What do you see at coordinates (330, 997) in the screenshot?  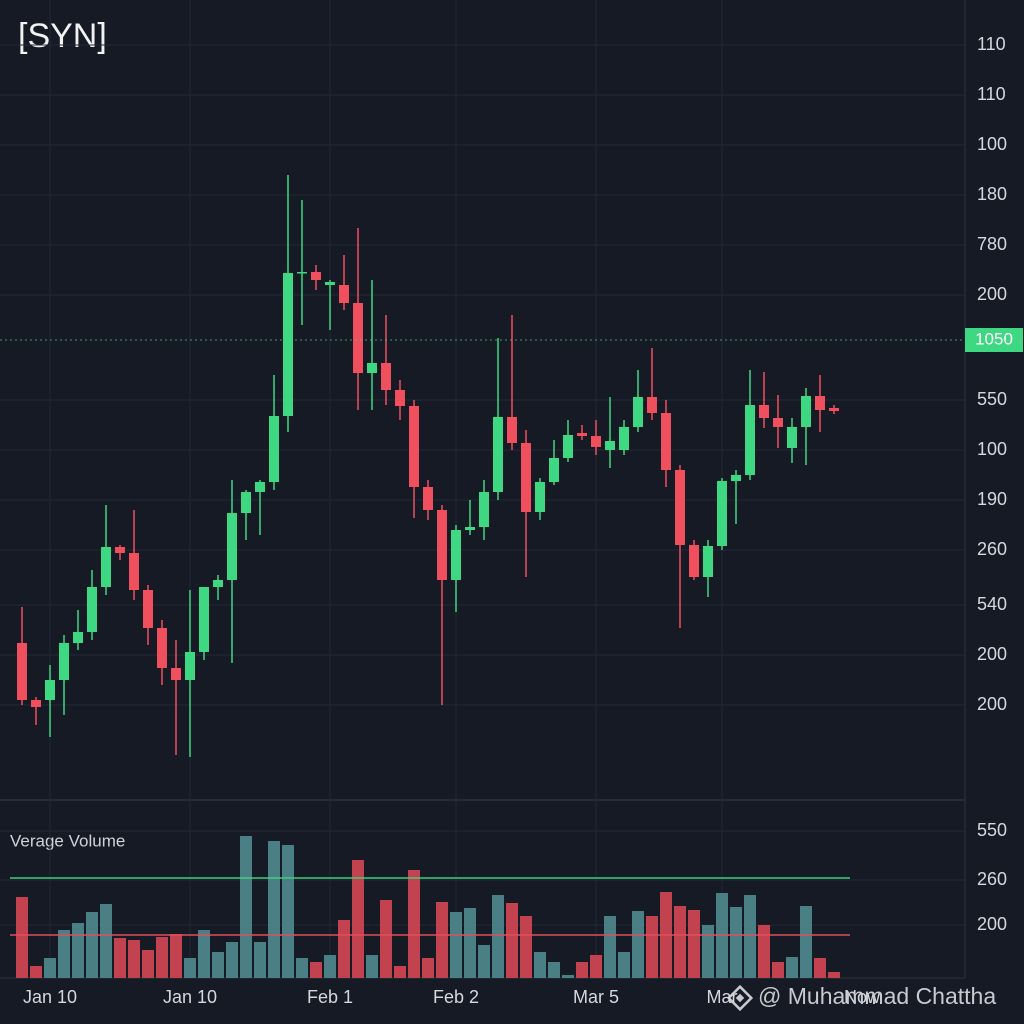 I see `x-tick-label: Feb 1` at bounding box center [330, 997].